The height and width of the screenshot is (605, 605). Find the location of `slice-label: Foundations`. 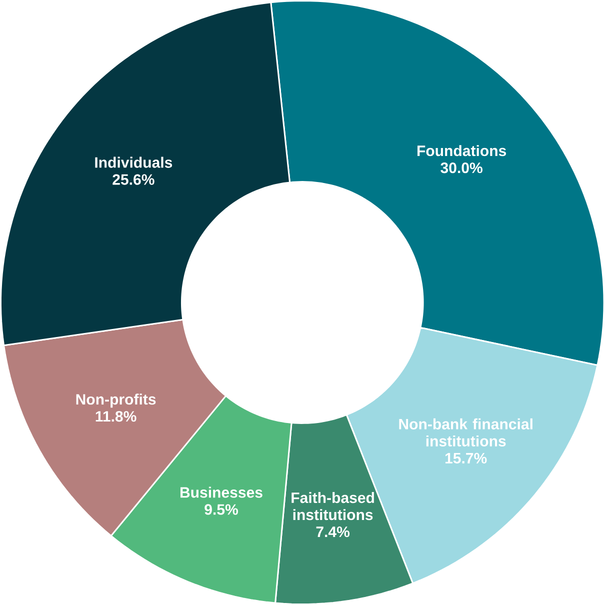

slice-label: Foundations is located at coordinates (462, 150).